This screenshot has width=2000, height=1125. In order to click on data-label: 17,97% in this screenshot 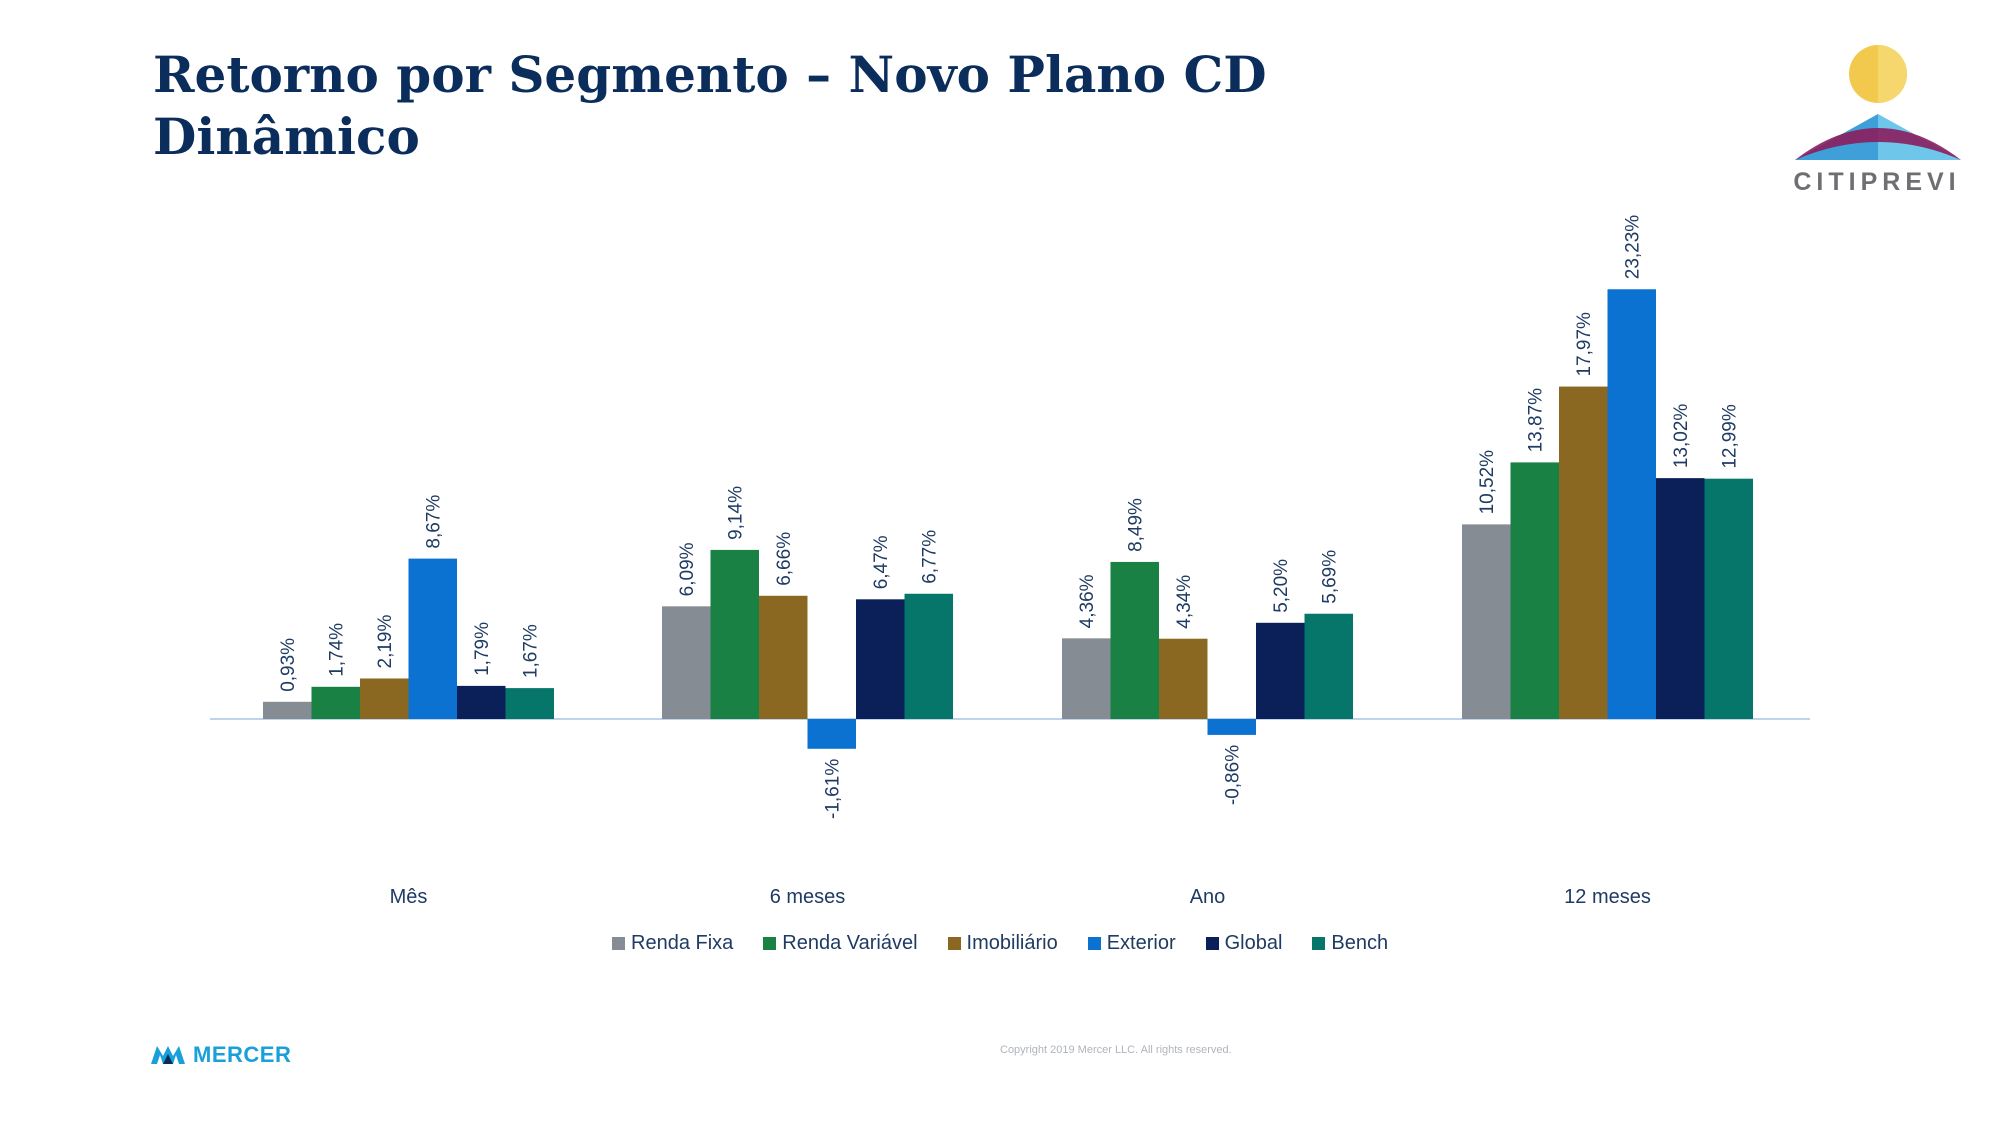, I will do `click(1584, 344)`.